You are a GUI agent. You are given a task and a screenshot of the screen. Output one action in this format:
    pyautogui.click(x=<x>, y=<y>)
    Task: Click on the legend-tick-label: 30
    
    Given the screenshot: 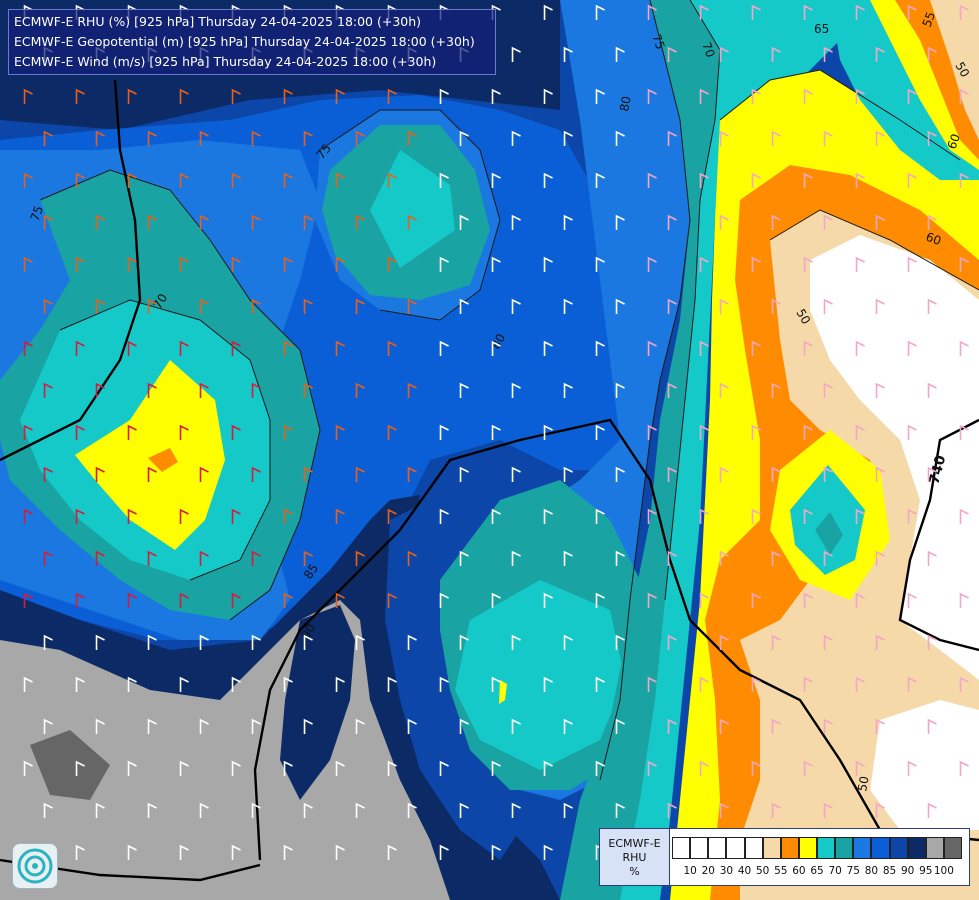 What is the action you would take?
    pyautogui.click(x=726, y=871)
    